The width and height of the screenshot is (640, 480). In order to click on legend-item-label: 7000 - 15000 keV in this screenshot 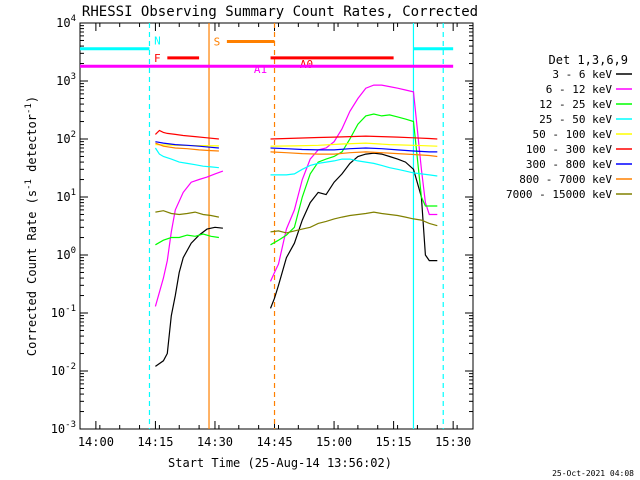, I will do `click(559, 194)`.